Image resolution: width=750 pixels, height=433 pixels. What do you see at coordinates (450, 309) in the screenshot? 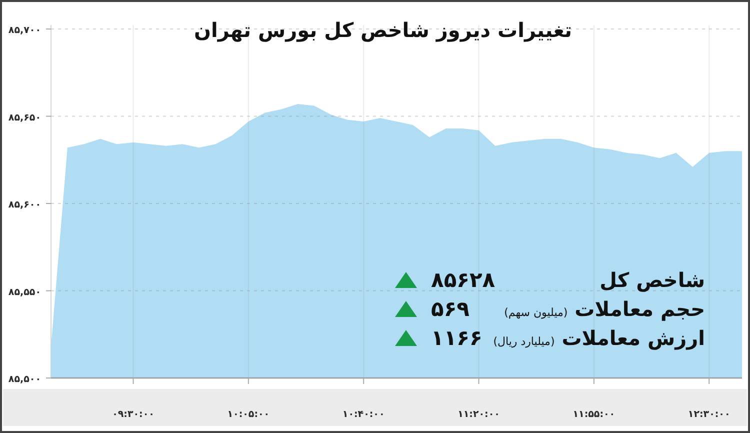
I see `annotation: ۵۶۹` at bounding box center [450, 309].